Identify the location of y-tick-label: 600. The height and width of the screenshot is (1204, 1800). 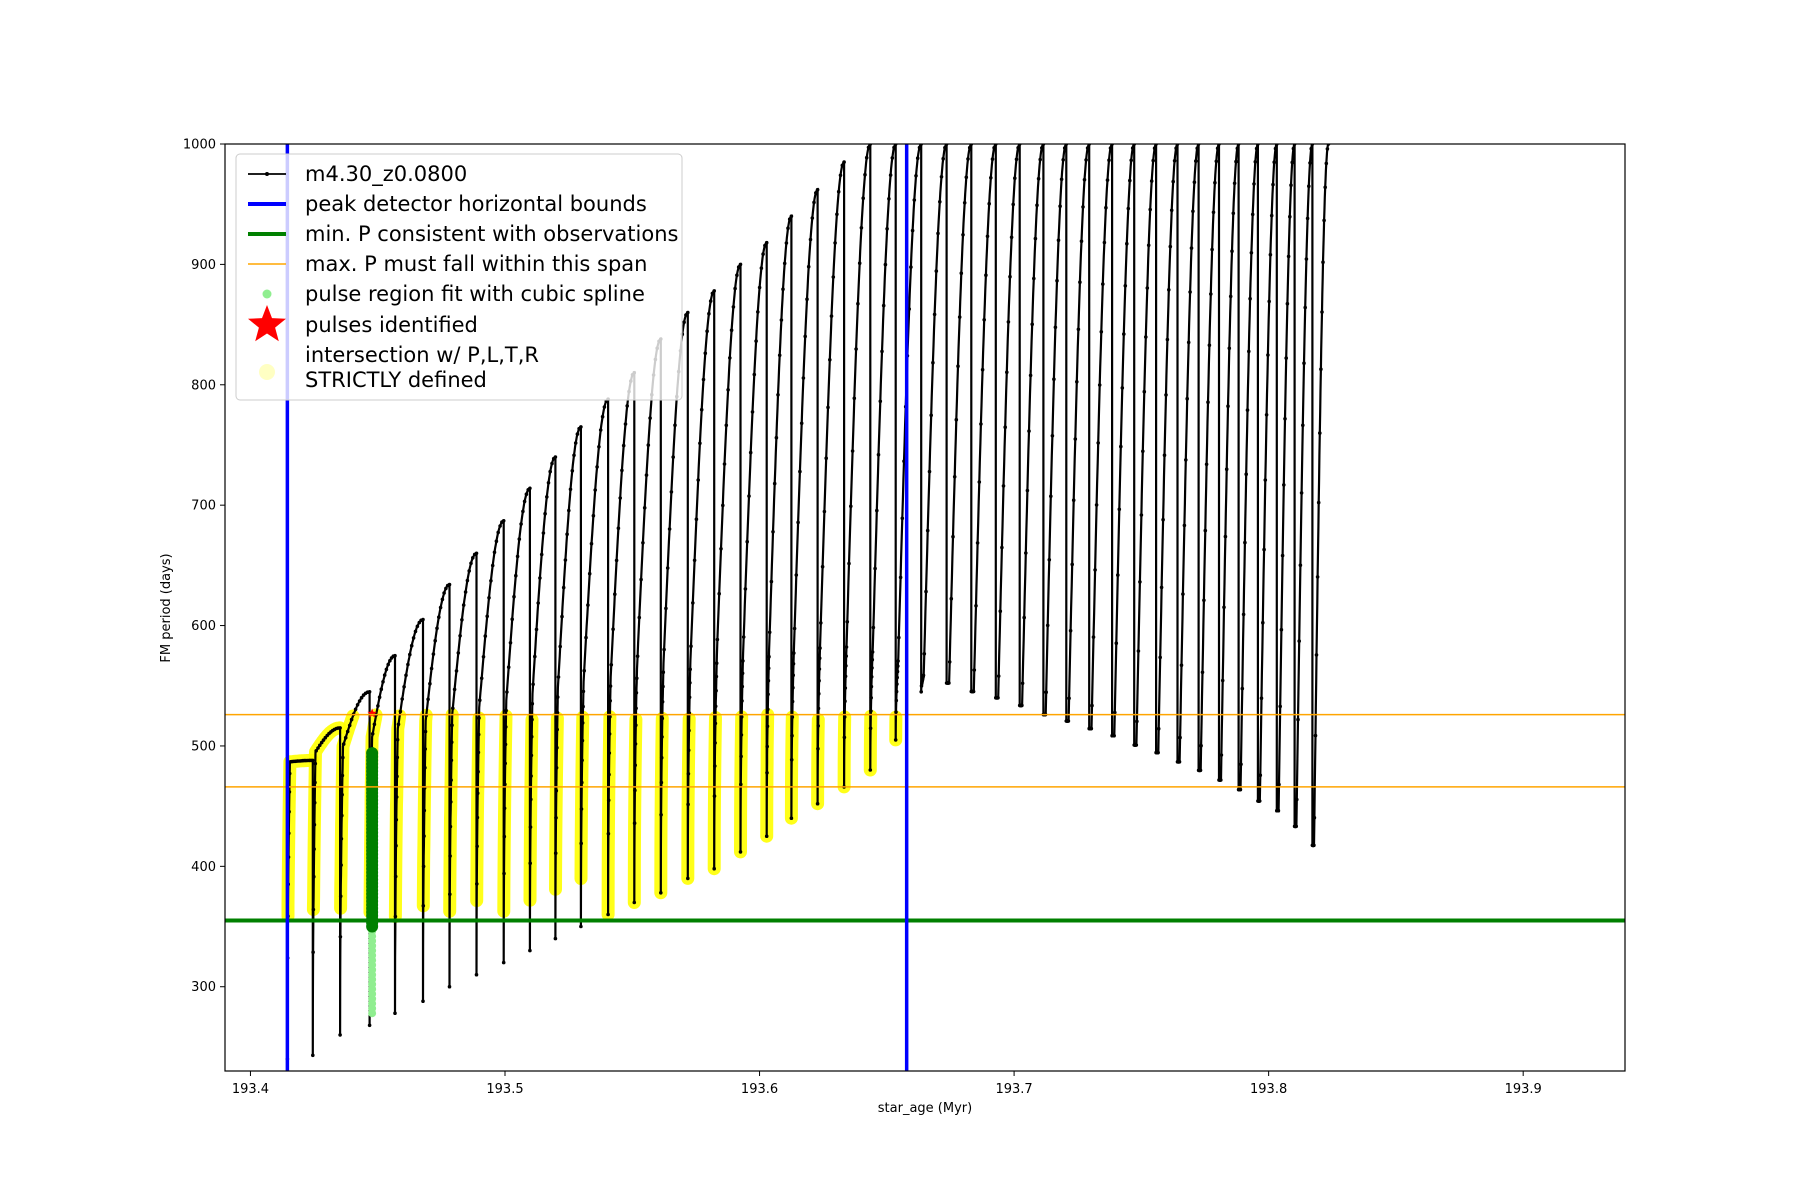
(203, 626).